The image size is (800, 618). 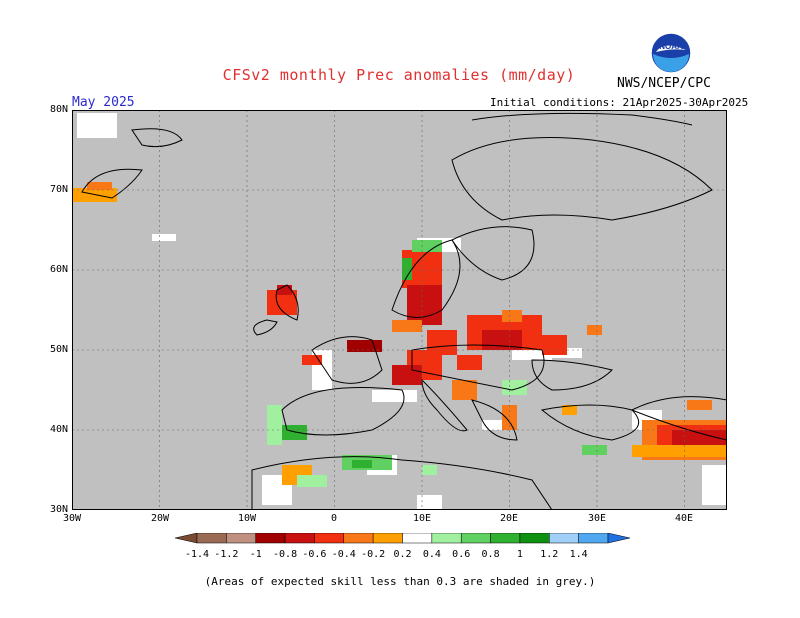 I want to click on lat-label: 40N, so click(x=58, y=429).